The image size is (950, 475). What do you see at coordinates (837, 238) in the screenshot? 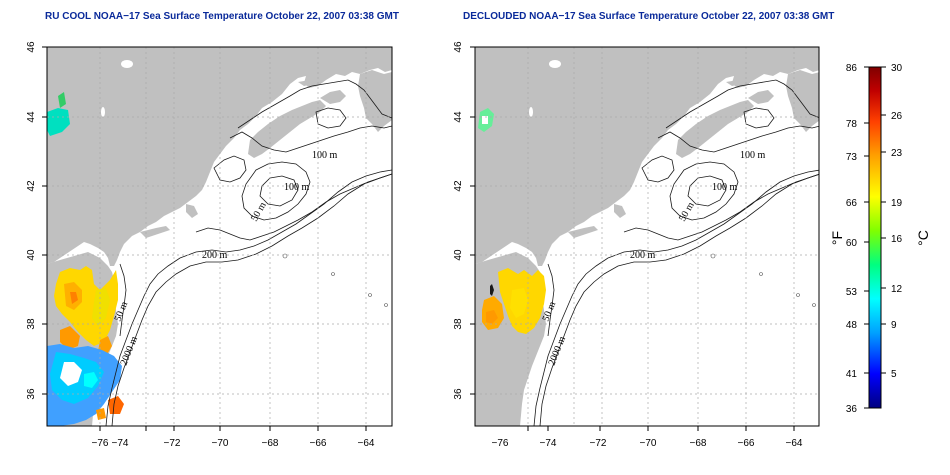
I see `colorbar-unit-fahrenheit: °F` at bounding box center [837, 238].